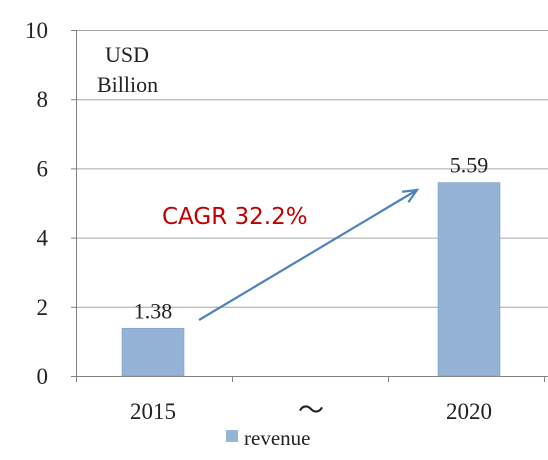  Describe the element at coordinates (127, 54) in the screenshot. I see `unit-label-line1: USD` at that location.